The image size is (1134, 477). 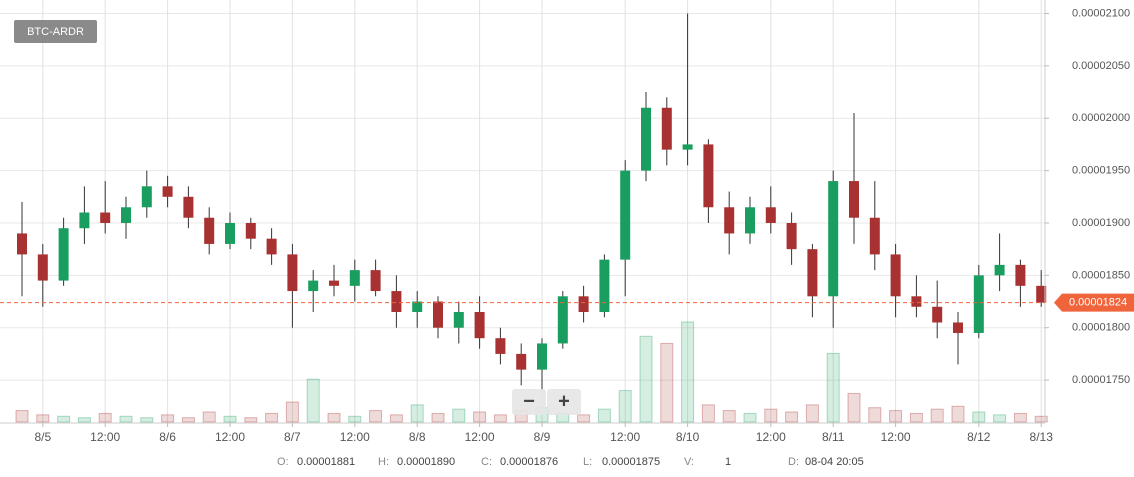 I want to click on y-tick-label: 0.00001950, so click(x=1101, y=171).